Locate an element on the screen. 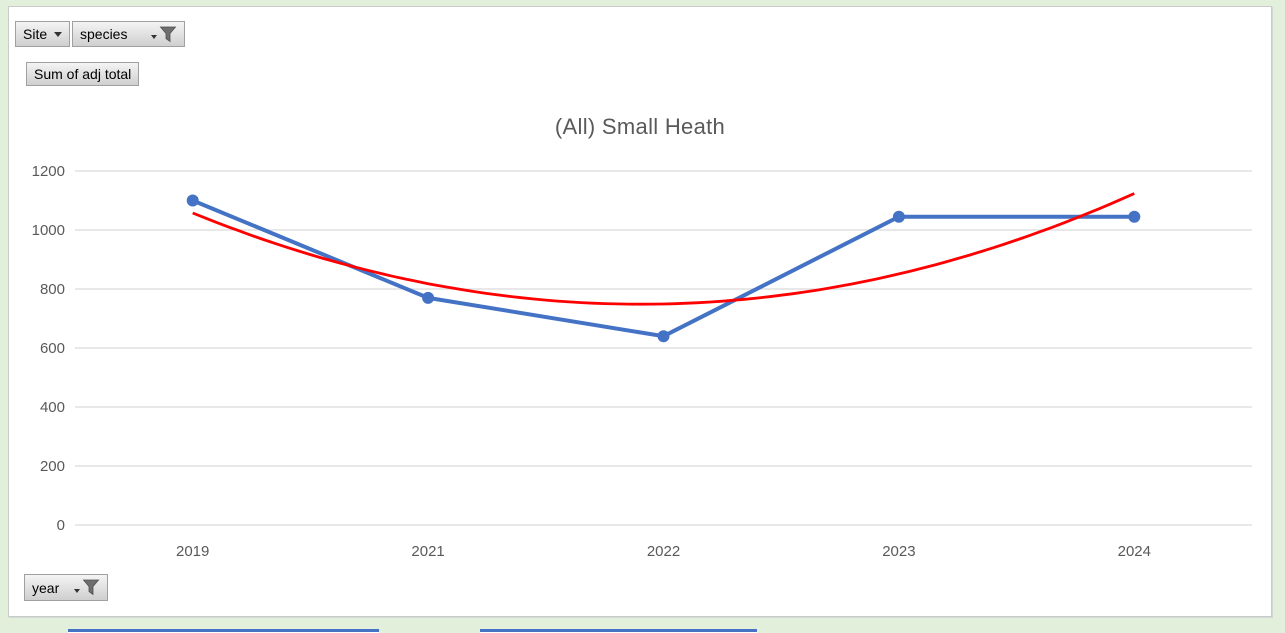 The image size is (1285, 633). site-field-label: Site is located at coordinates (35, 34).